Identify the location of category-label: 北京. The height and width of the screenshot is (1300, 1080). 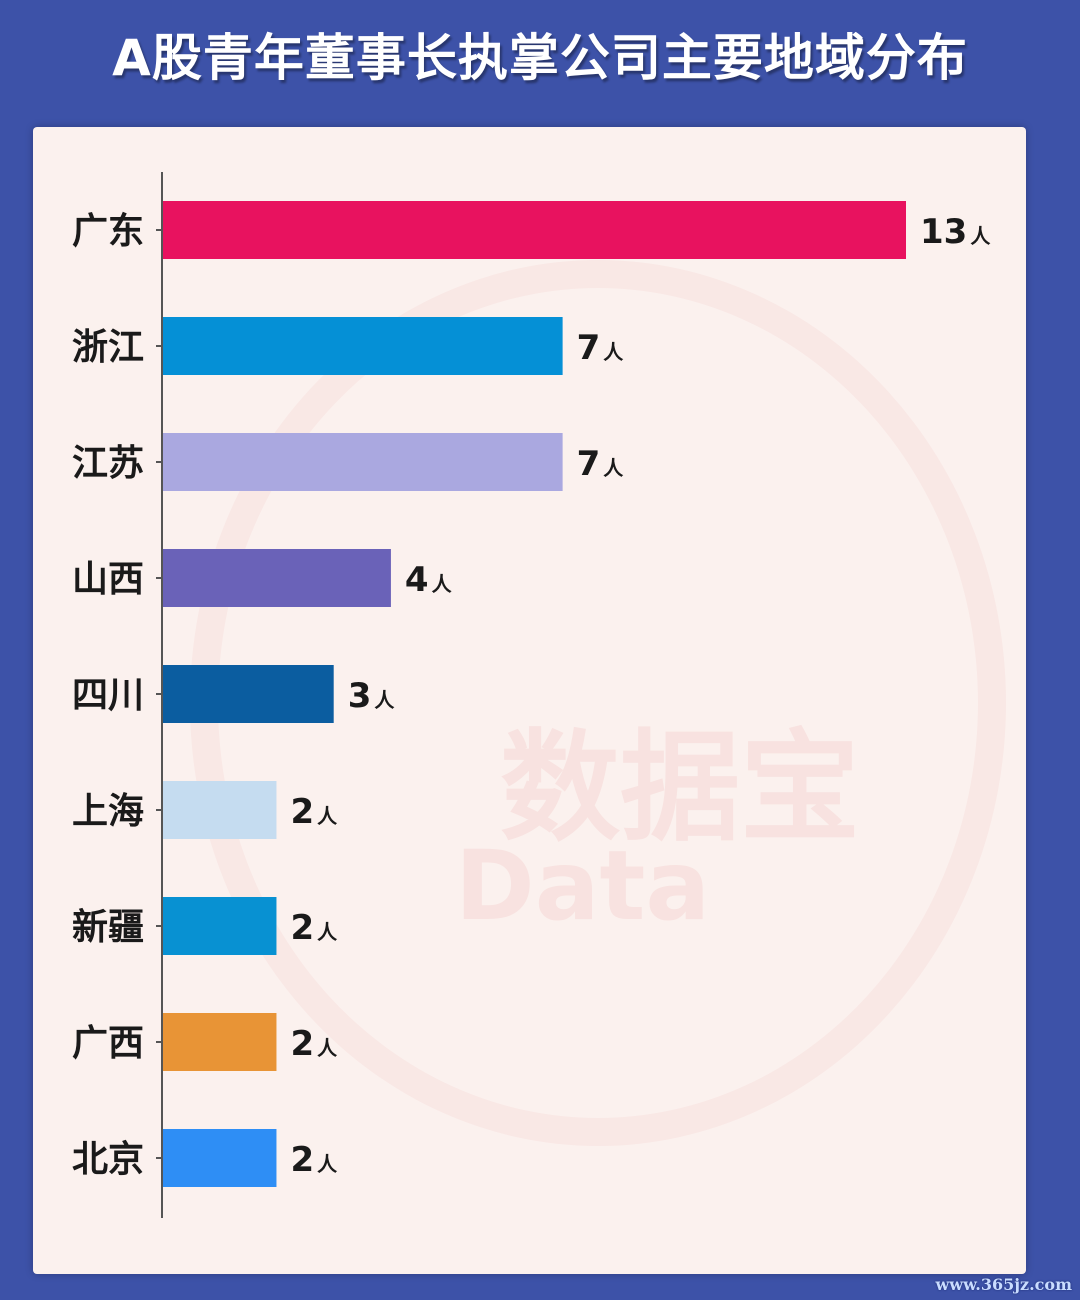
(108, 1159).